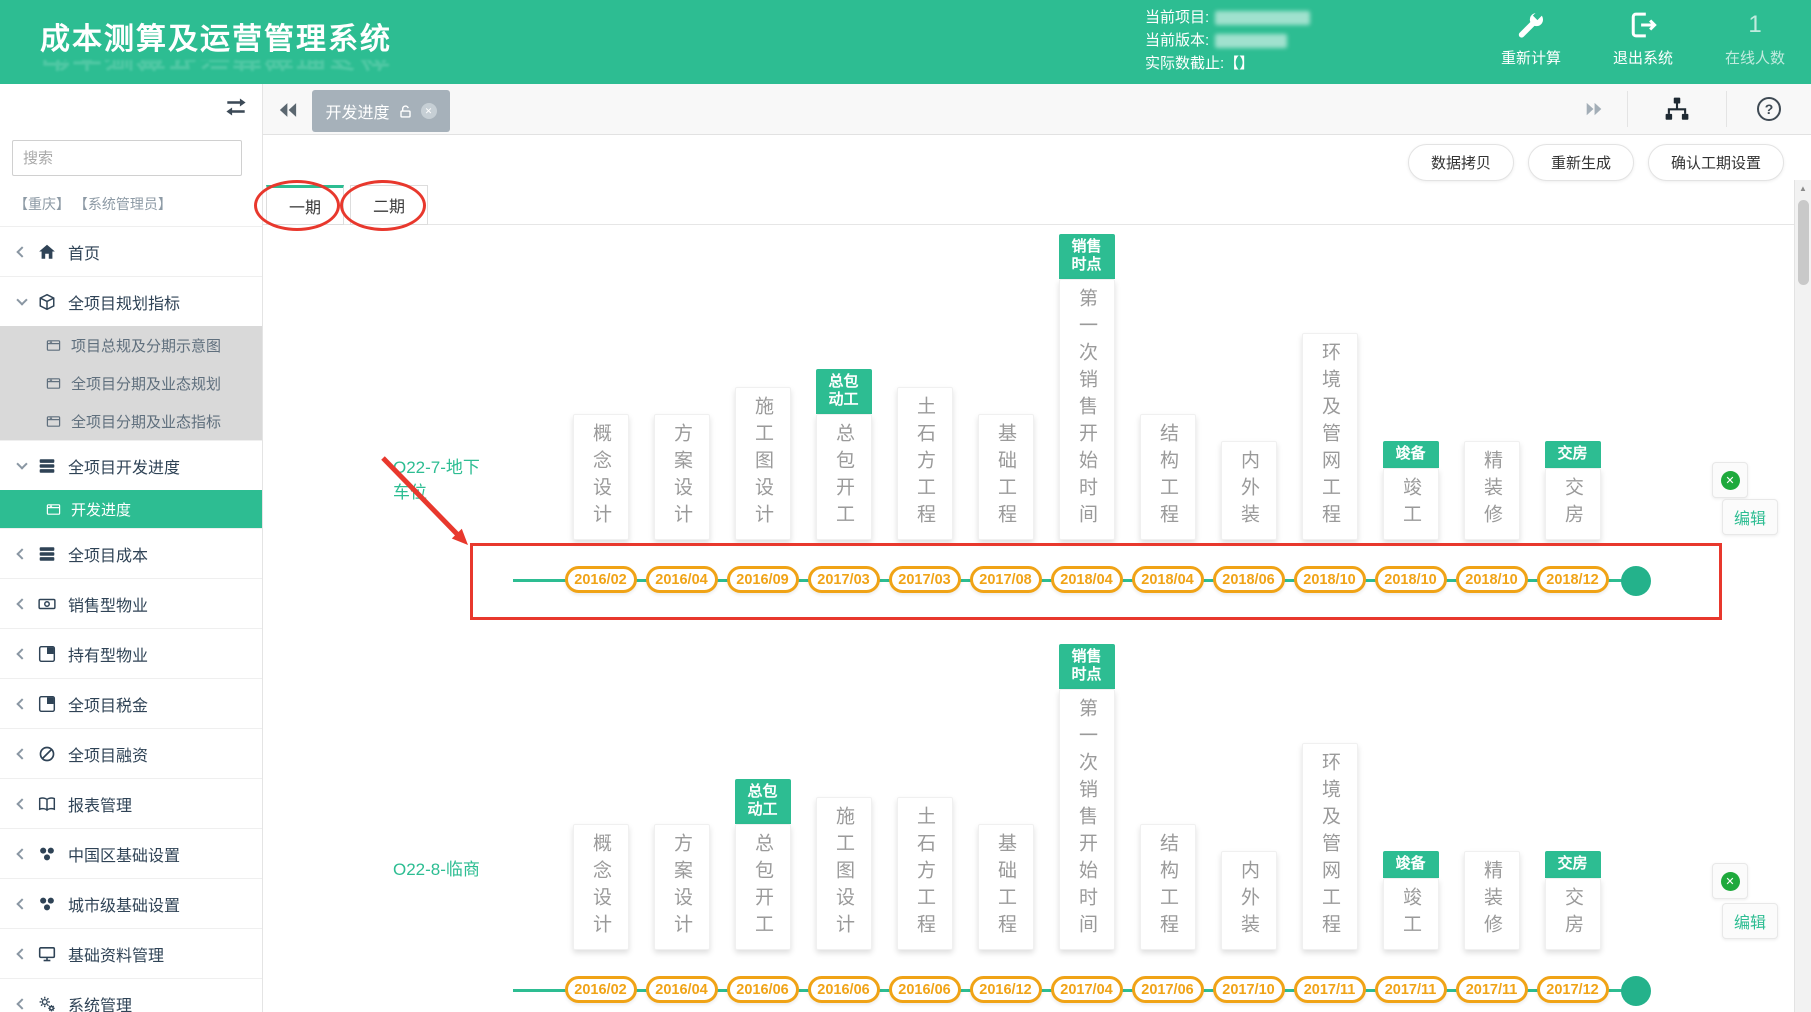  What do you see at coordinates (305, 205) in the screenshot?
I see `tab-phase-1: 一期` at bounding box center [305, 205].